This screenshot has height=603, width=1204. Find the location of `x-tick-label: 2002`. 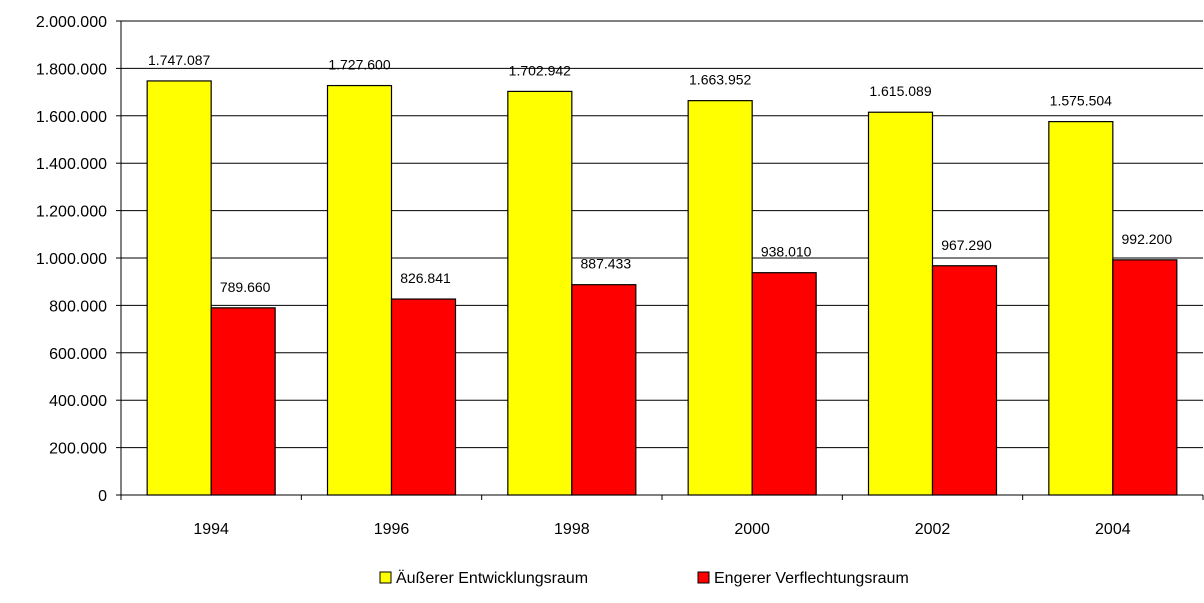

x-tick-label: 2002 is located at coordinates (933, 529).